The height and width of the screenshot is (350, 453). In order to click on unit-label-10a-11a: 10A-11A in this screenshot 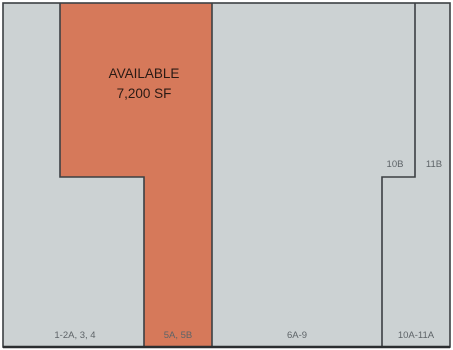, I will do `click(416, 335)`.